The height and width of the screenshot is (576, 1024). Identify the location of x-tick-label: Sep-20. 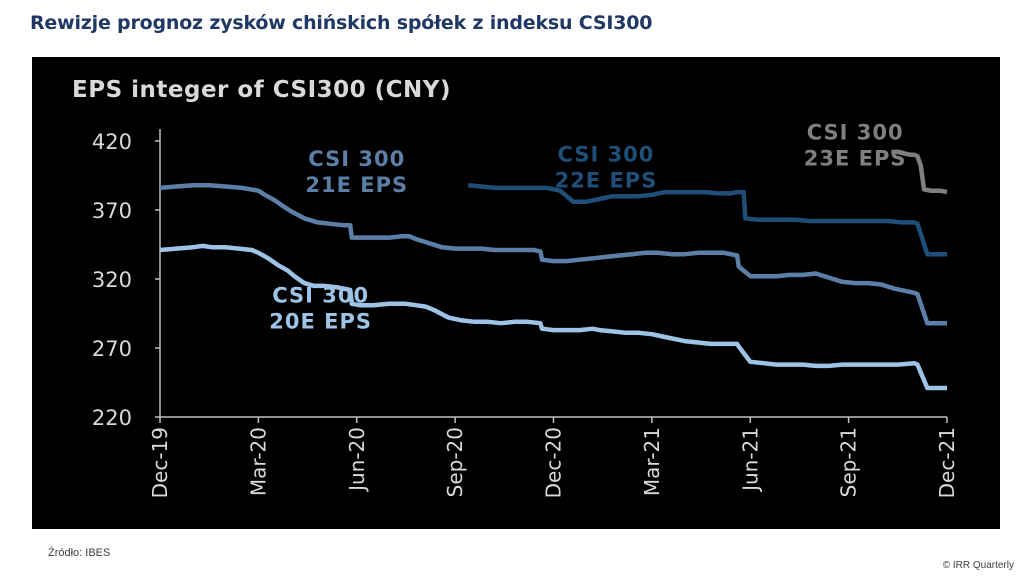
(455, 462).